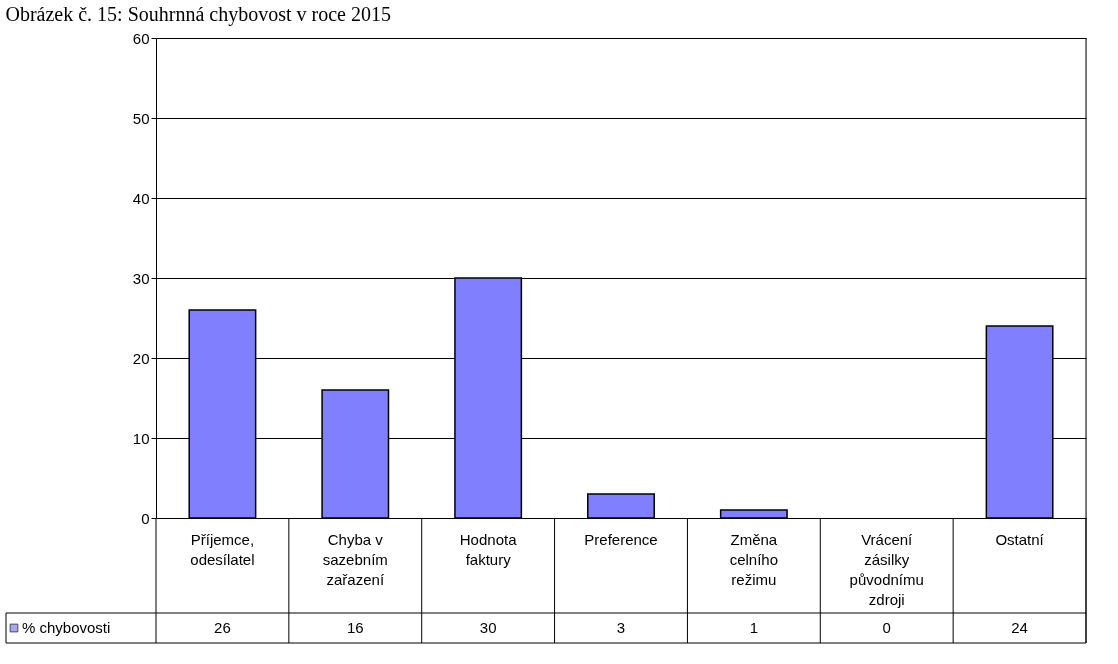 The width and height of the screenshot is (1118, 664). What do you see at coordinates (145, 518) in the screenshot?
I see `y-tick-label: 0` at bounding box center [145, 518].